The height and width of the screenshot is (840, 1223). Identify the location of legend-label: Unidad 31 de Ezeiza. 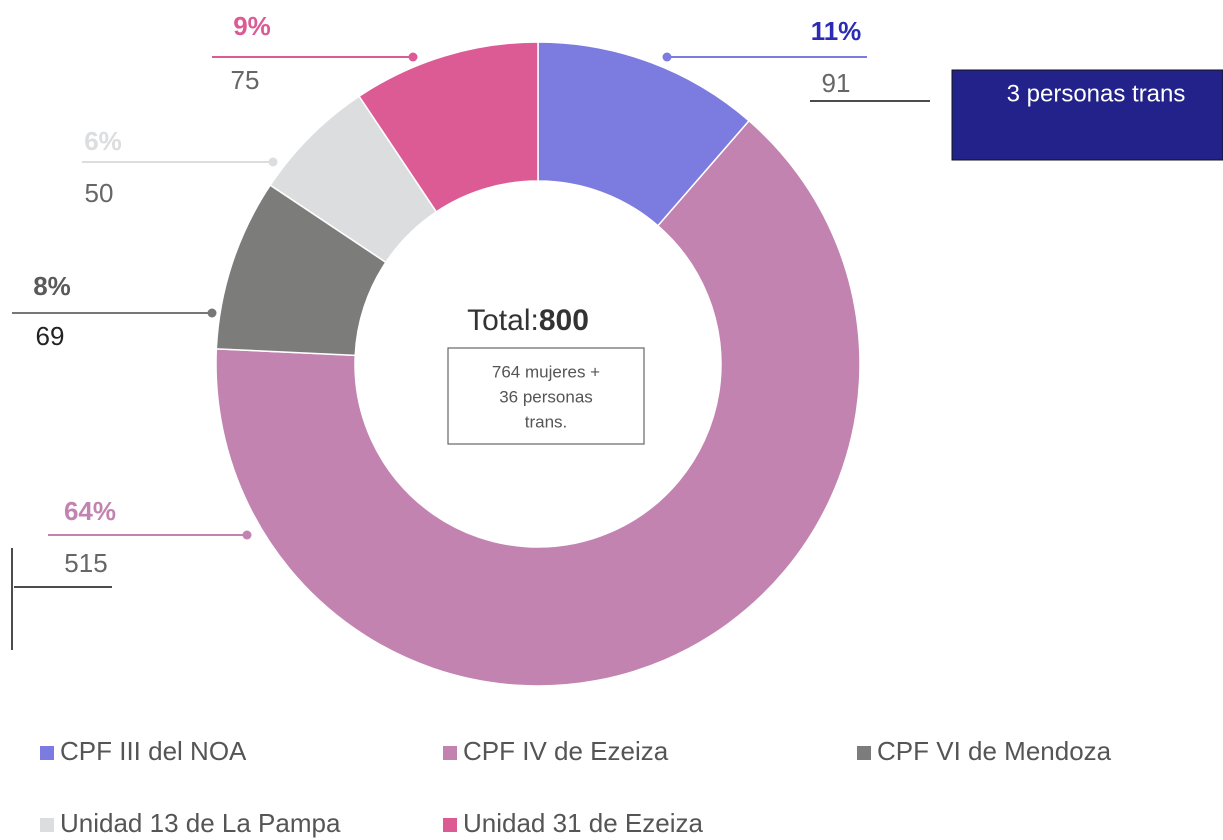
(583, 823).